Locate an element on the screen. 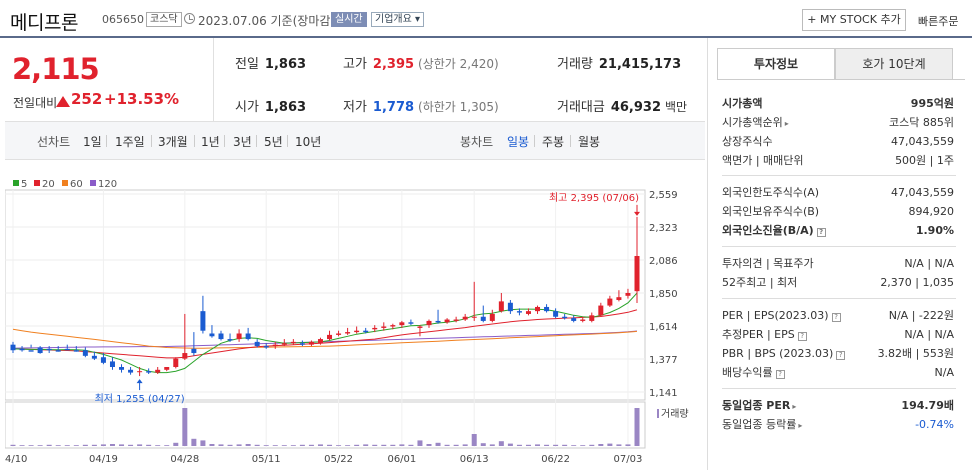 This screenshot has width=972, height=470. info-row: 상장주식수 47,043,559 is located at coordinates (838, 142).